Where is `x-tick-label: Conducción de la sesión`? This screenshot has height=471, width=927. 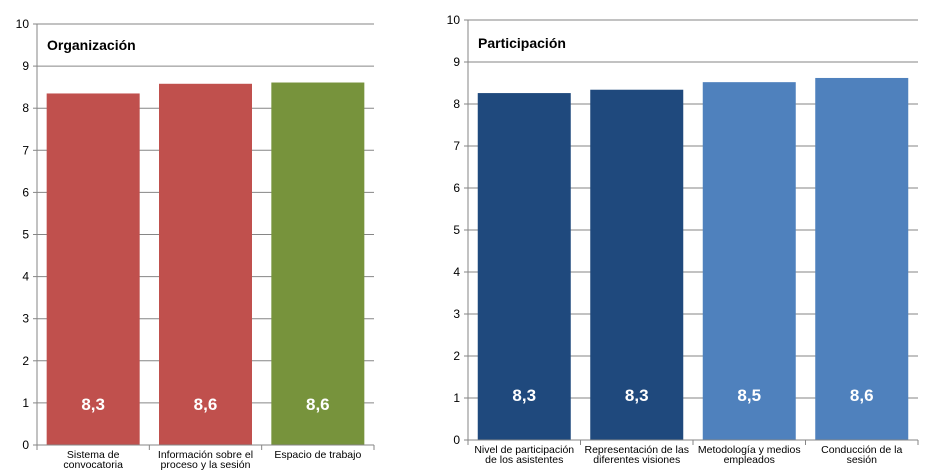
x-tick-label: Conducción de la sesión is located at coordinates (861, 455).